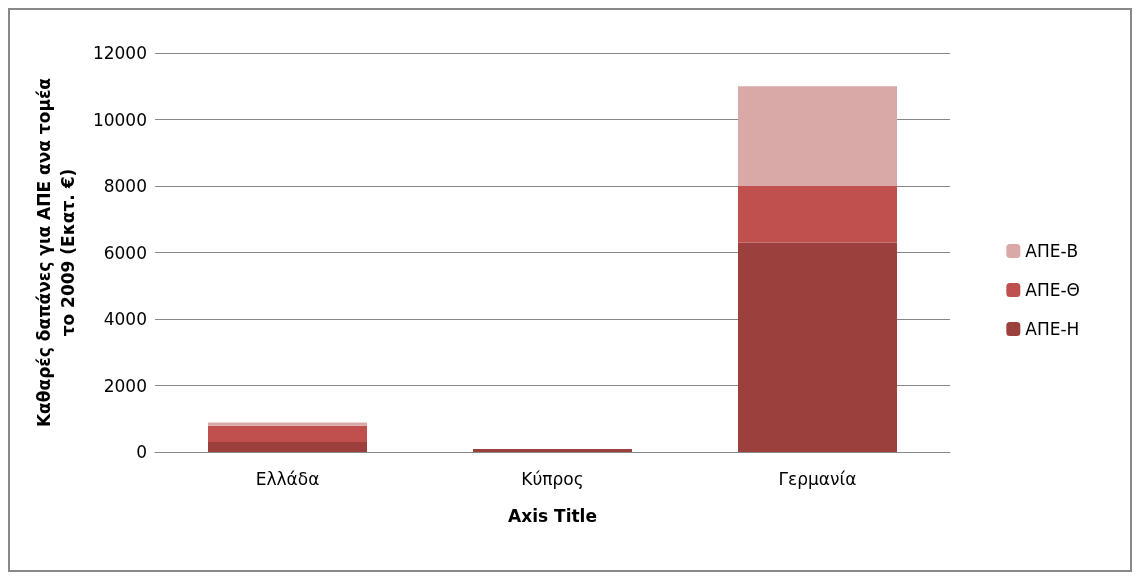 The height and width of the screenshot is (583, 1144). What do you see at coordinates (287, 478) in the screenshot?
I see `x-tick-label: Ελλάδα` at bounding box center [287, 478].